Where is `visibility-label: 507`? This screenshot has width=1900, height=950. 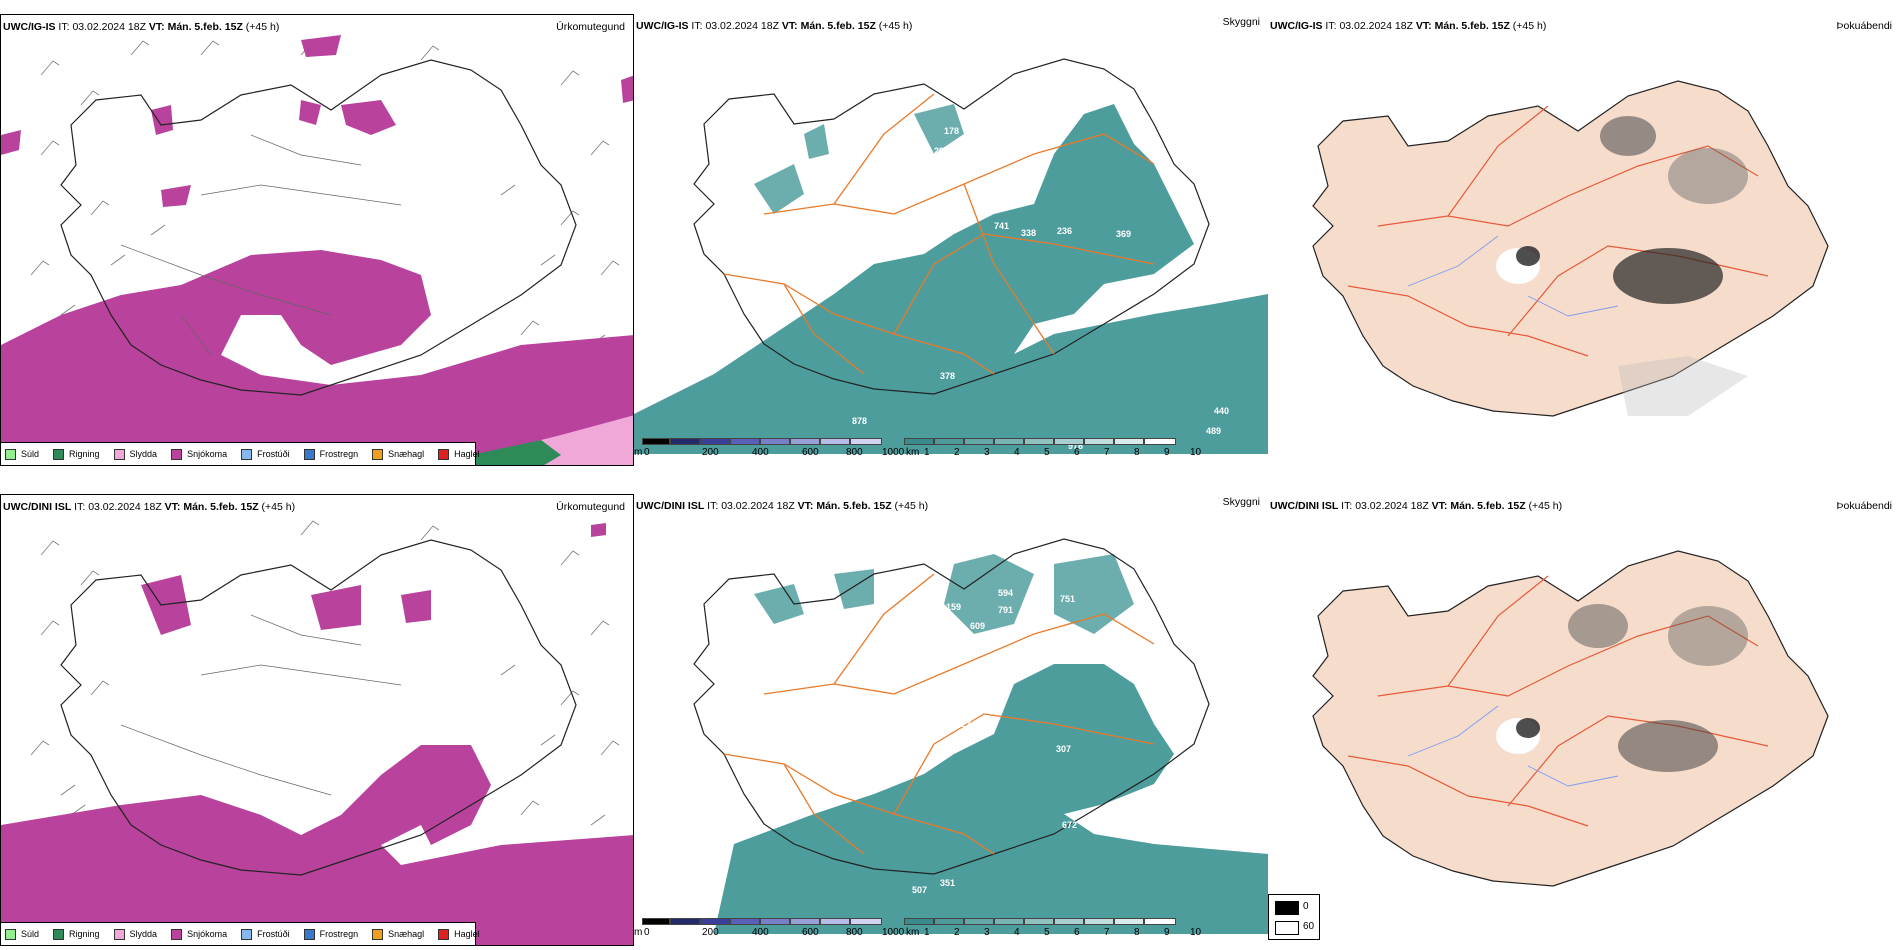
visibility-label: 507 is located at coordinates (919, 890).